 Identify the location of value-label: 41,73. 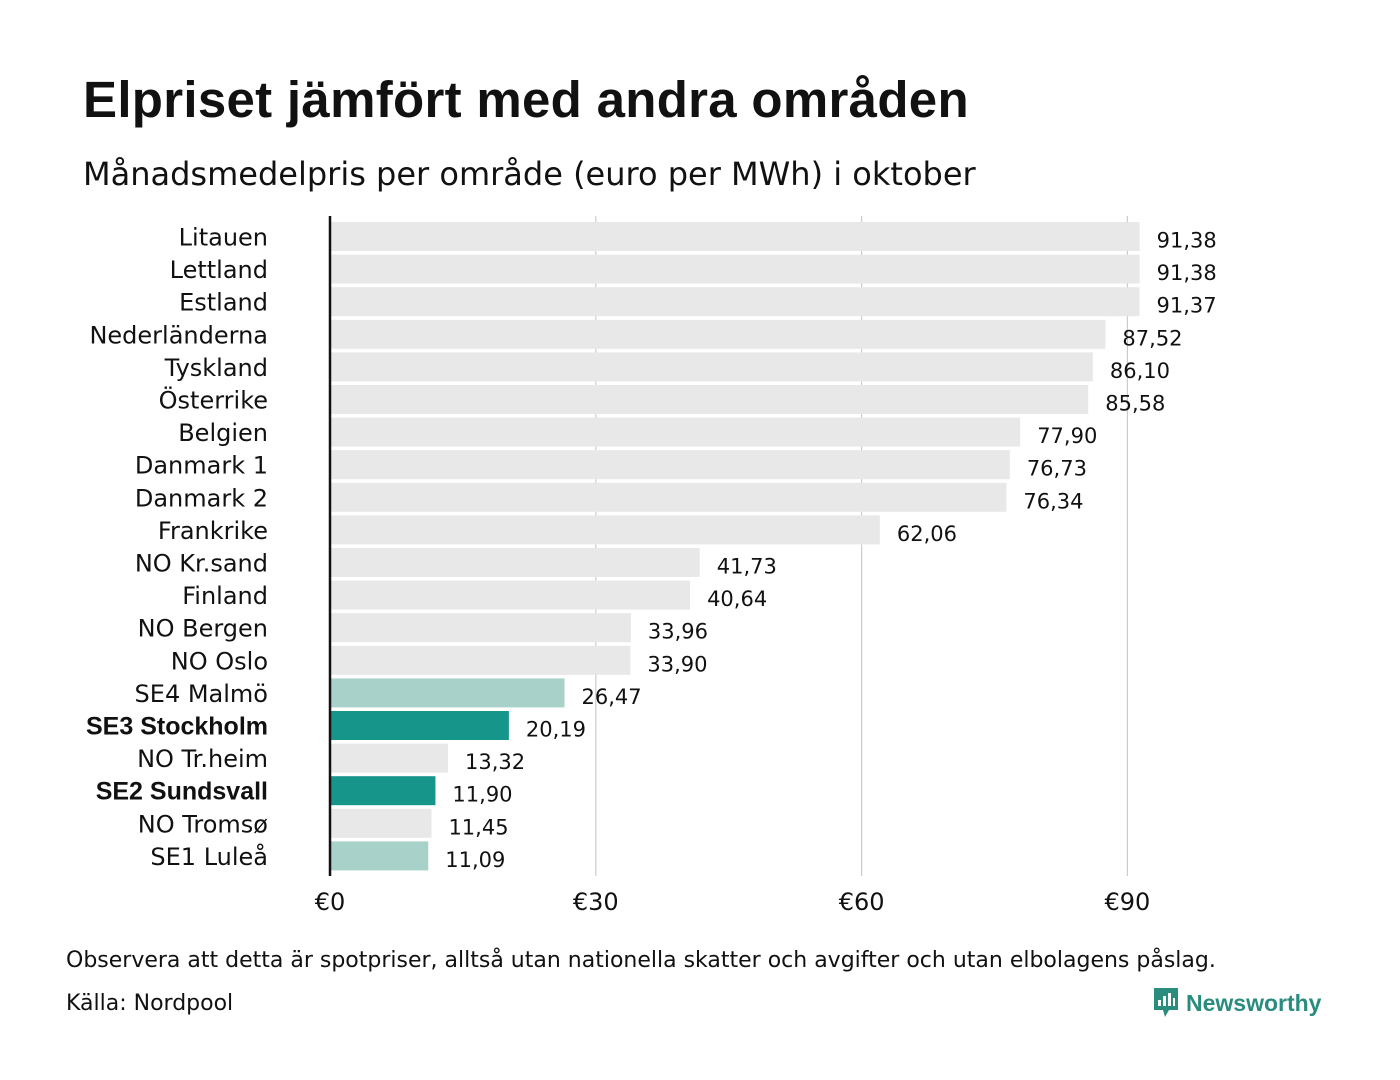
(747, 567).